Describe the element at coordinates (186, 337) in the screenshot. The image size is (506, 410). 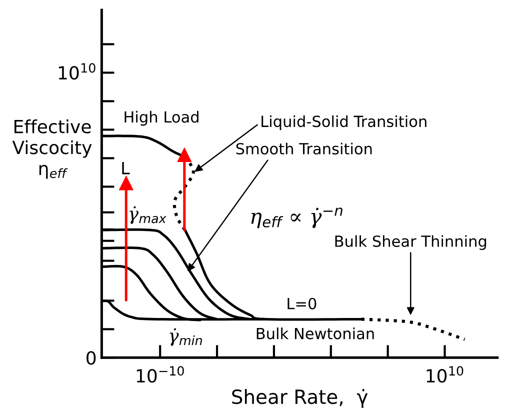
I see `annotation: γ̇$_{min}$` at that location.